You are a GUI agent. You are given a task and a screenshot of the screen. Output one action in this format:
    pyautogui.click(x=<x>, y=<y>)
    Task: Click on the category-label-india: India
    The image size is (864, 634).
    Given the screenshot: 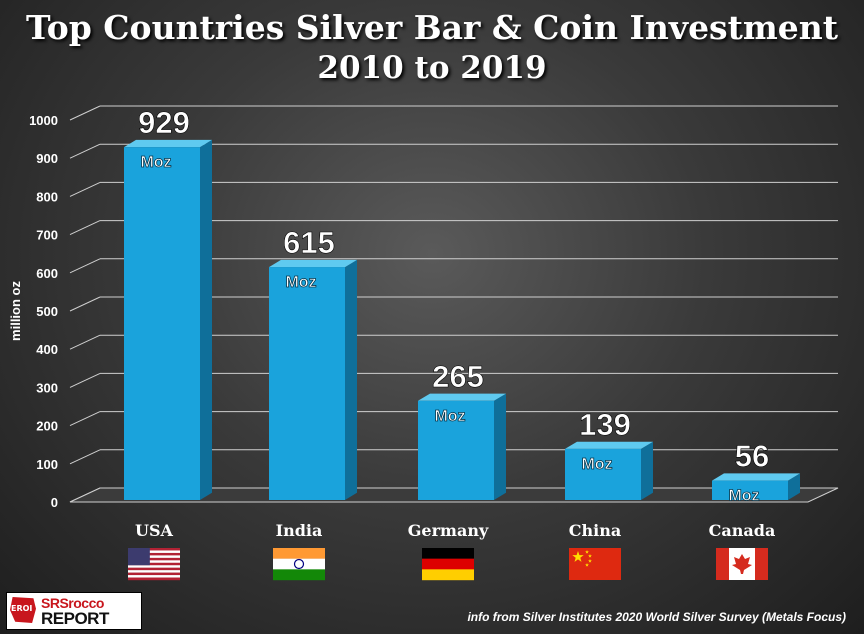 What is the action you would take?
    pyautogui.click(x=299, y=530)
    